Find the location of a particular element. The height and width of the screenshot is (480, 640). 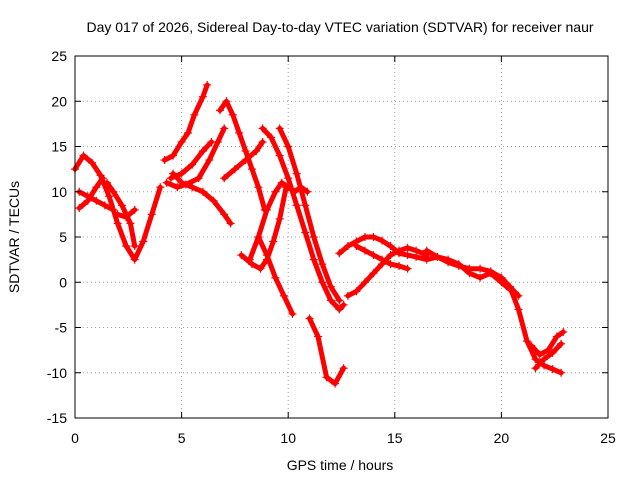

series-trace-d is located at coordinates (120, 214).